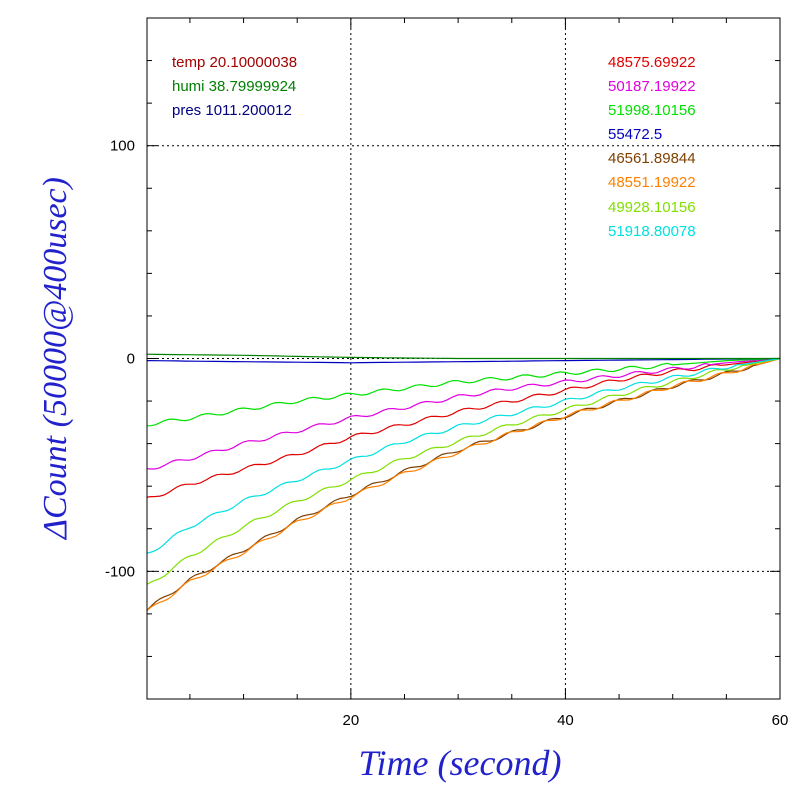 The height and width of the screenshot is (797, 797). What do you see at coordinates (122, 146) in the screenshot?
I see `y-tick-label: 100` at bounding box center [122, 146].